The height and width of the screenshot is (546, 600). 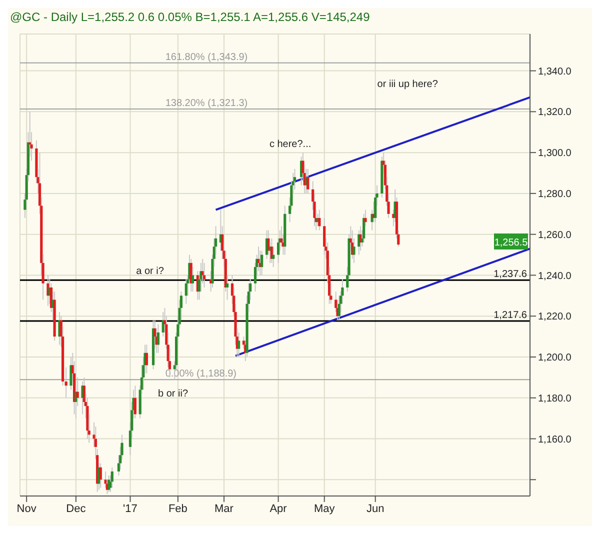 What do you see at coordinates (173, 394) in the screenshot?
I see `annotation: b or ii?` at bounding box center [173, 394].